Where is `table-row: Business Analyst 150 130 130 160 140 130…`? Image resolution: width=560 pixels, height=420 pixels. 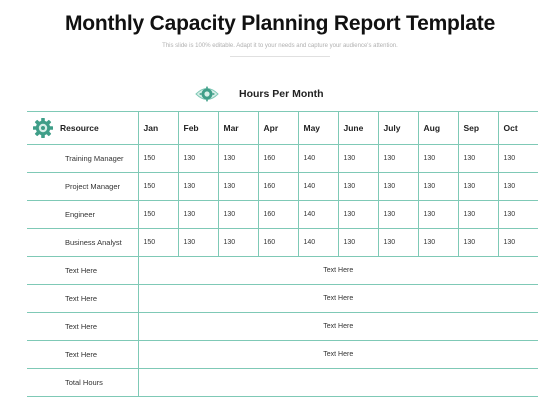 table-row: Business Analyst 150 130 130 160 140 130… is located at coordinates (282, 242).